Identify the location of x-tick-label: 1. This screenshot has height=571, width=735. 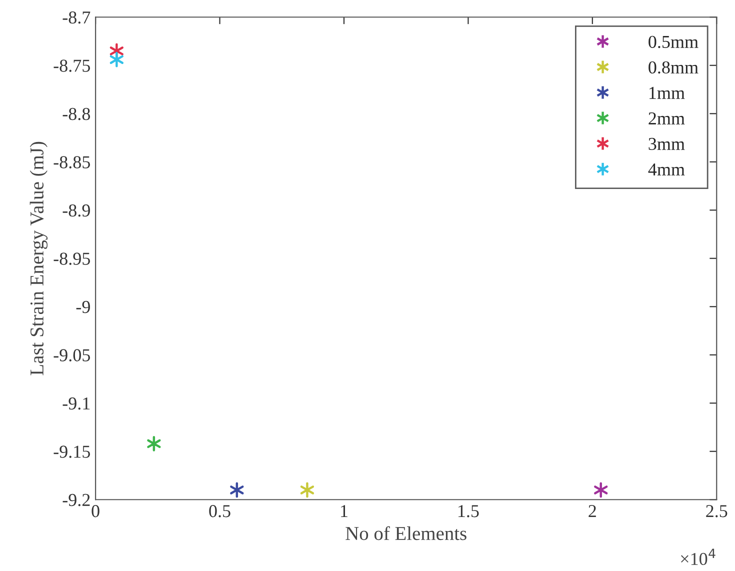
(344, 511).